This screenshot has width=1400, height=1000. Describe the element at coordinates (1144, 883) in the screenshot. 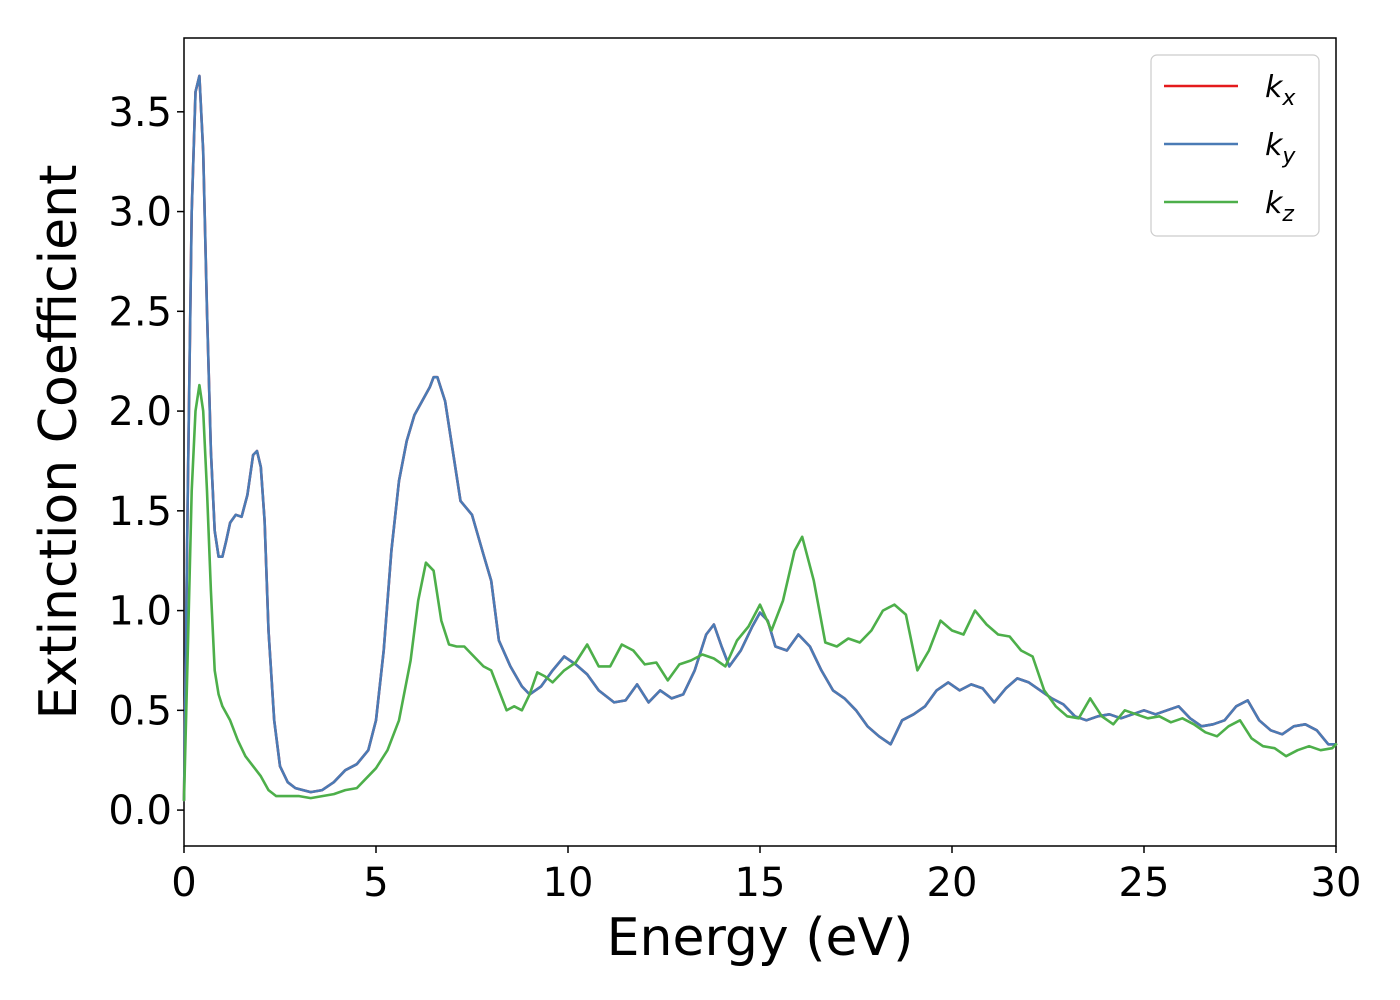

I see `x-tick-label: 25` at that location.